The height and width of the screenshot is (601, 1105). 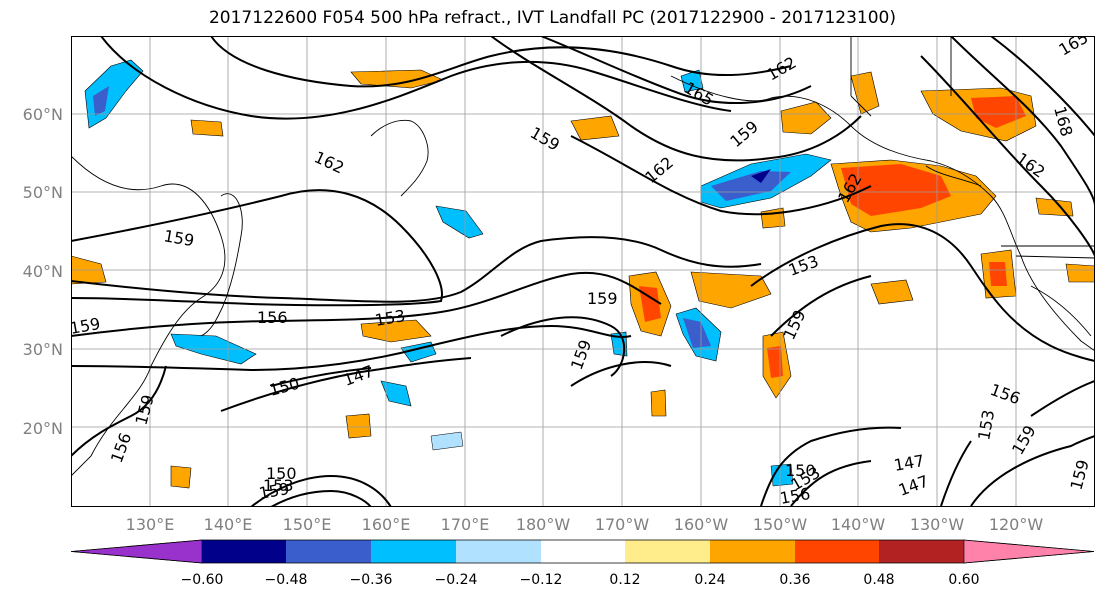 What do you see at coordinates (202, 580) in the screenshot?
I see `colorbar-tick-label: −0.60` at bounding box center [202, 580].